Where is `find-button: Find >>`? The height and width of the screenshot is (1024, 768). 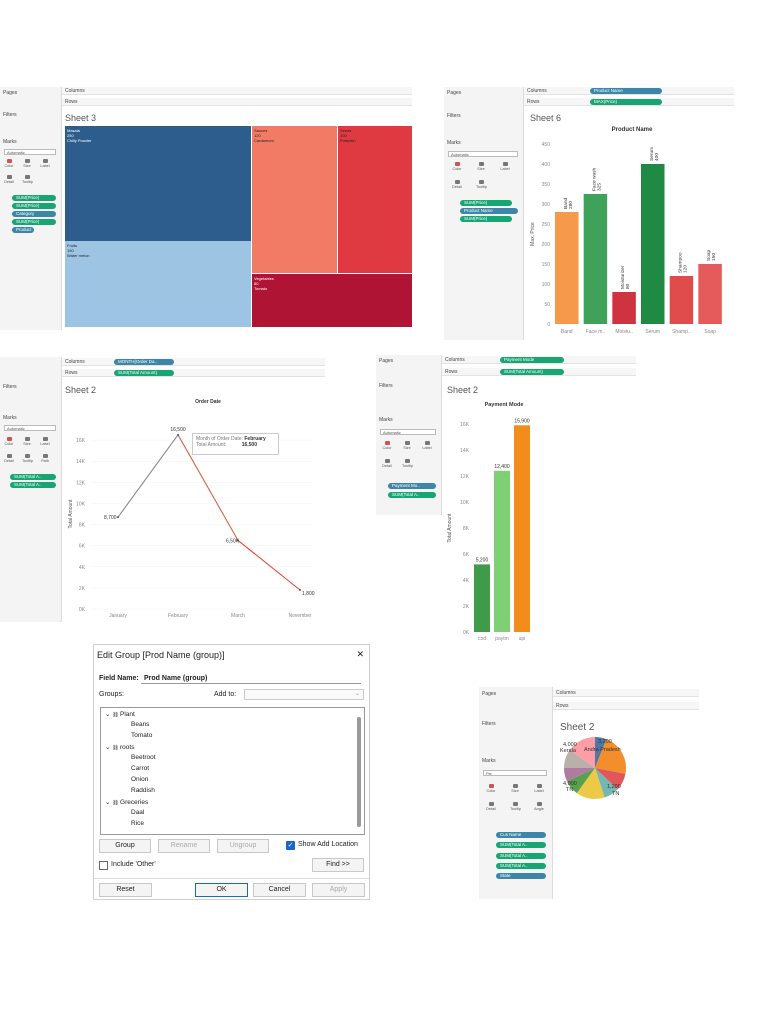
find-button: Find >> is located at coordinates (338, 865).